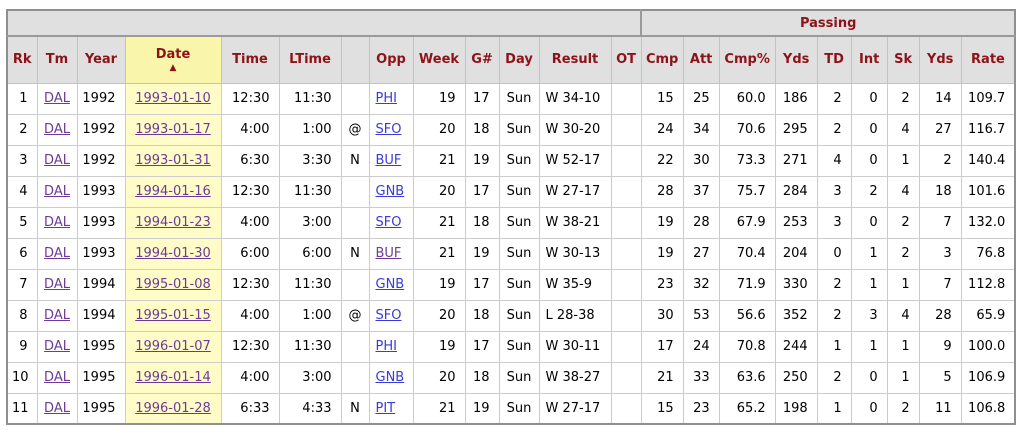 The image size is (1024, 439). I want to click on date-link: 1996-01-14, so click(173, 377).